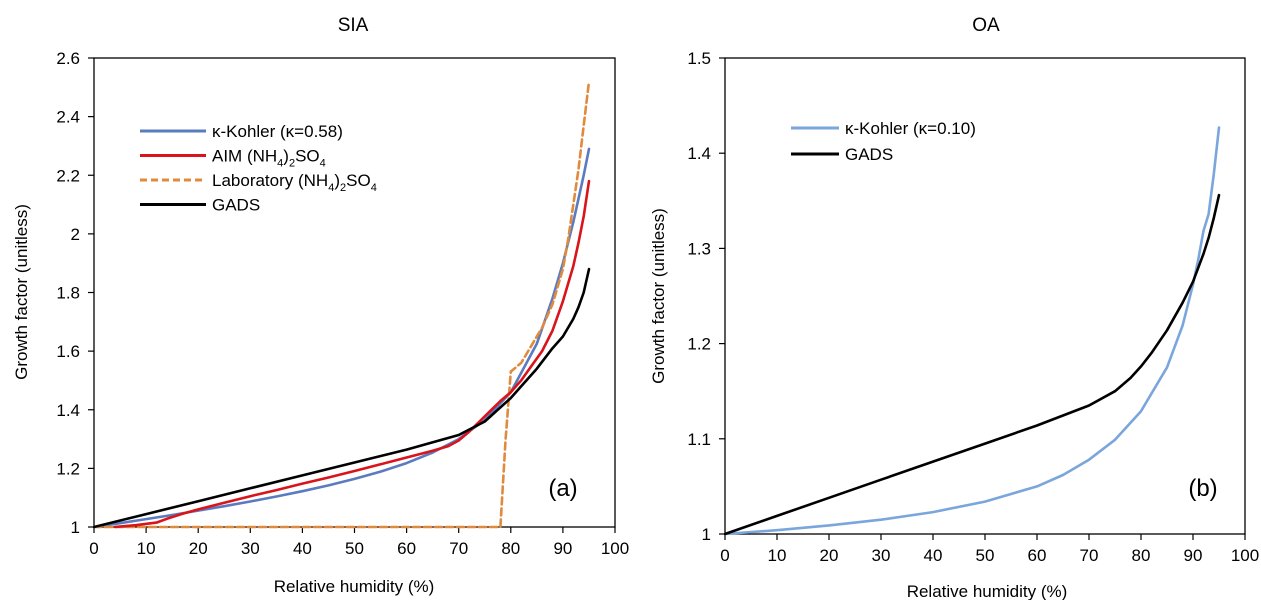 Image resolution: width=1261 pixels, height=600 pixels. Describe the element at coordinates (75, 234) in the screenshot. I see `y-tick-label: 2` at that location.